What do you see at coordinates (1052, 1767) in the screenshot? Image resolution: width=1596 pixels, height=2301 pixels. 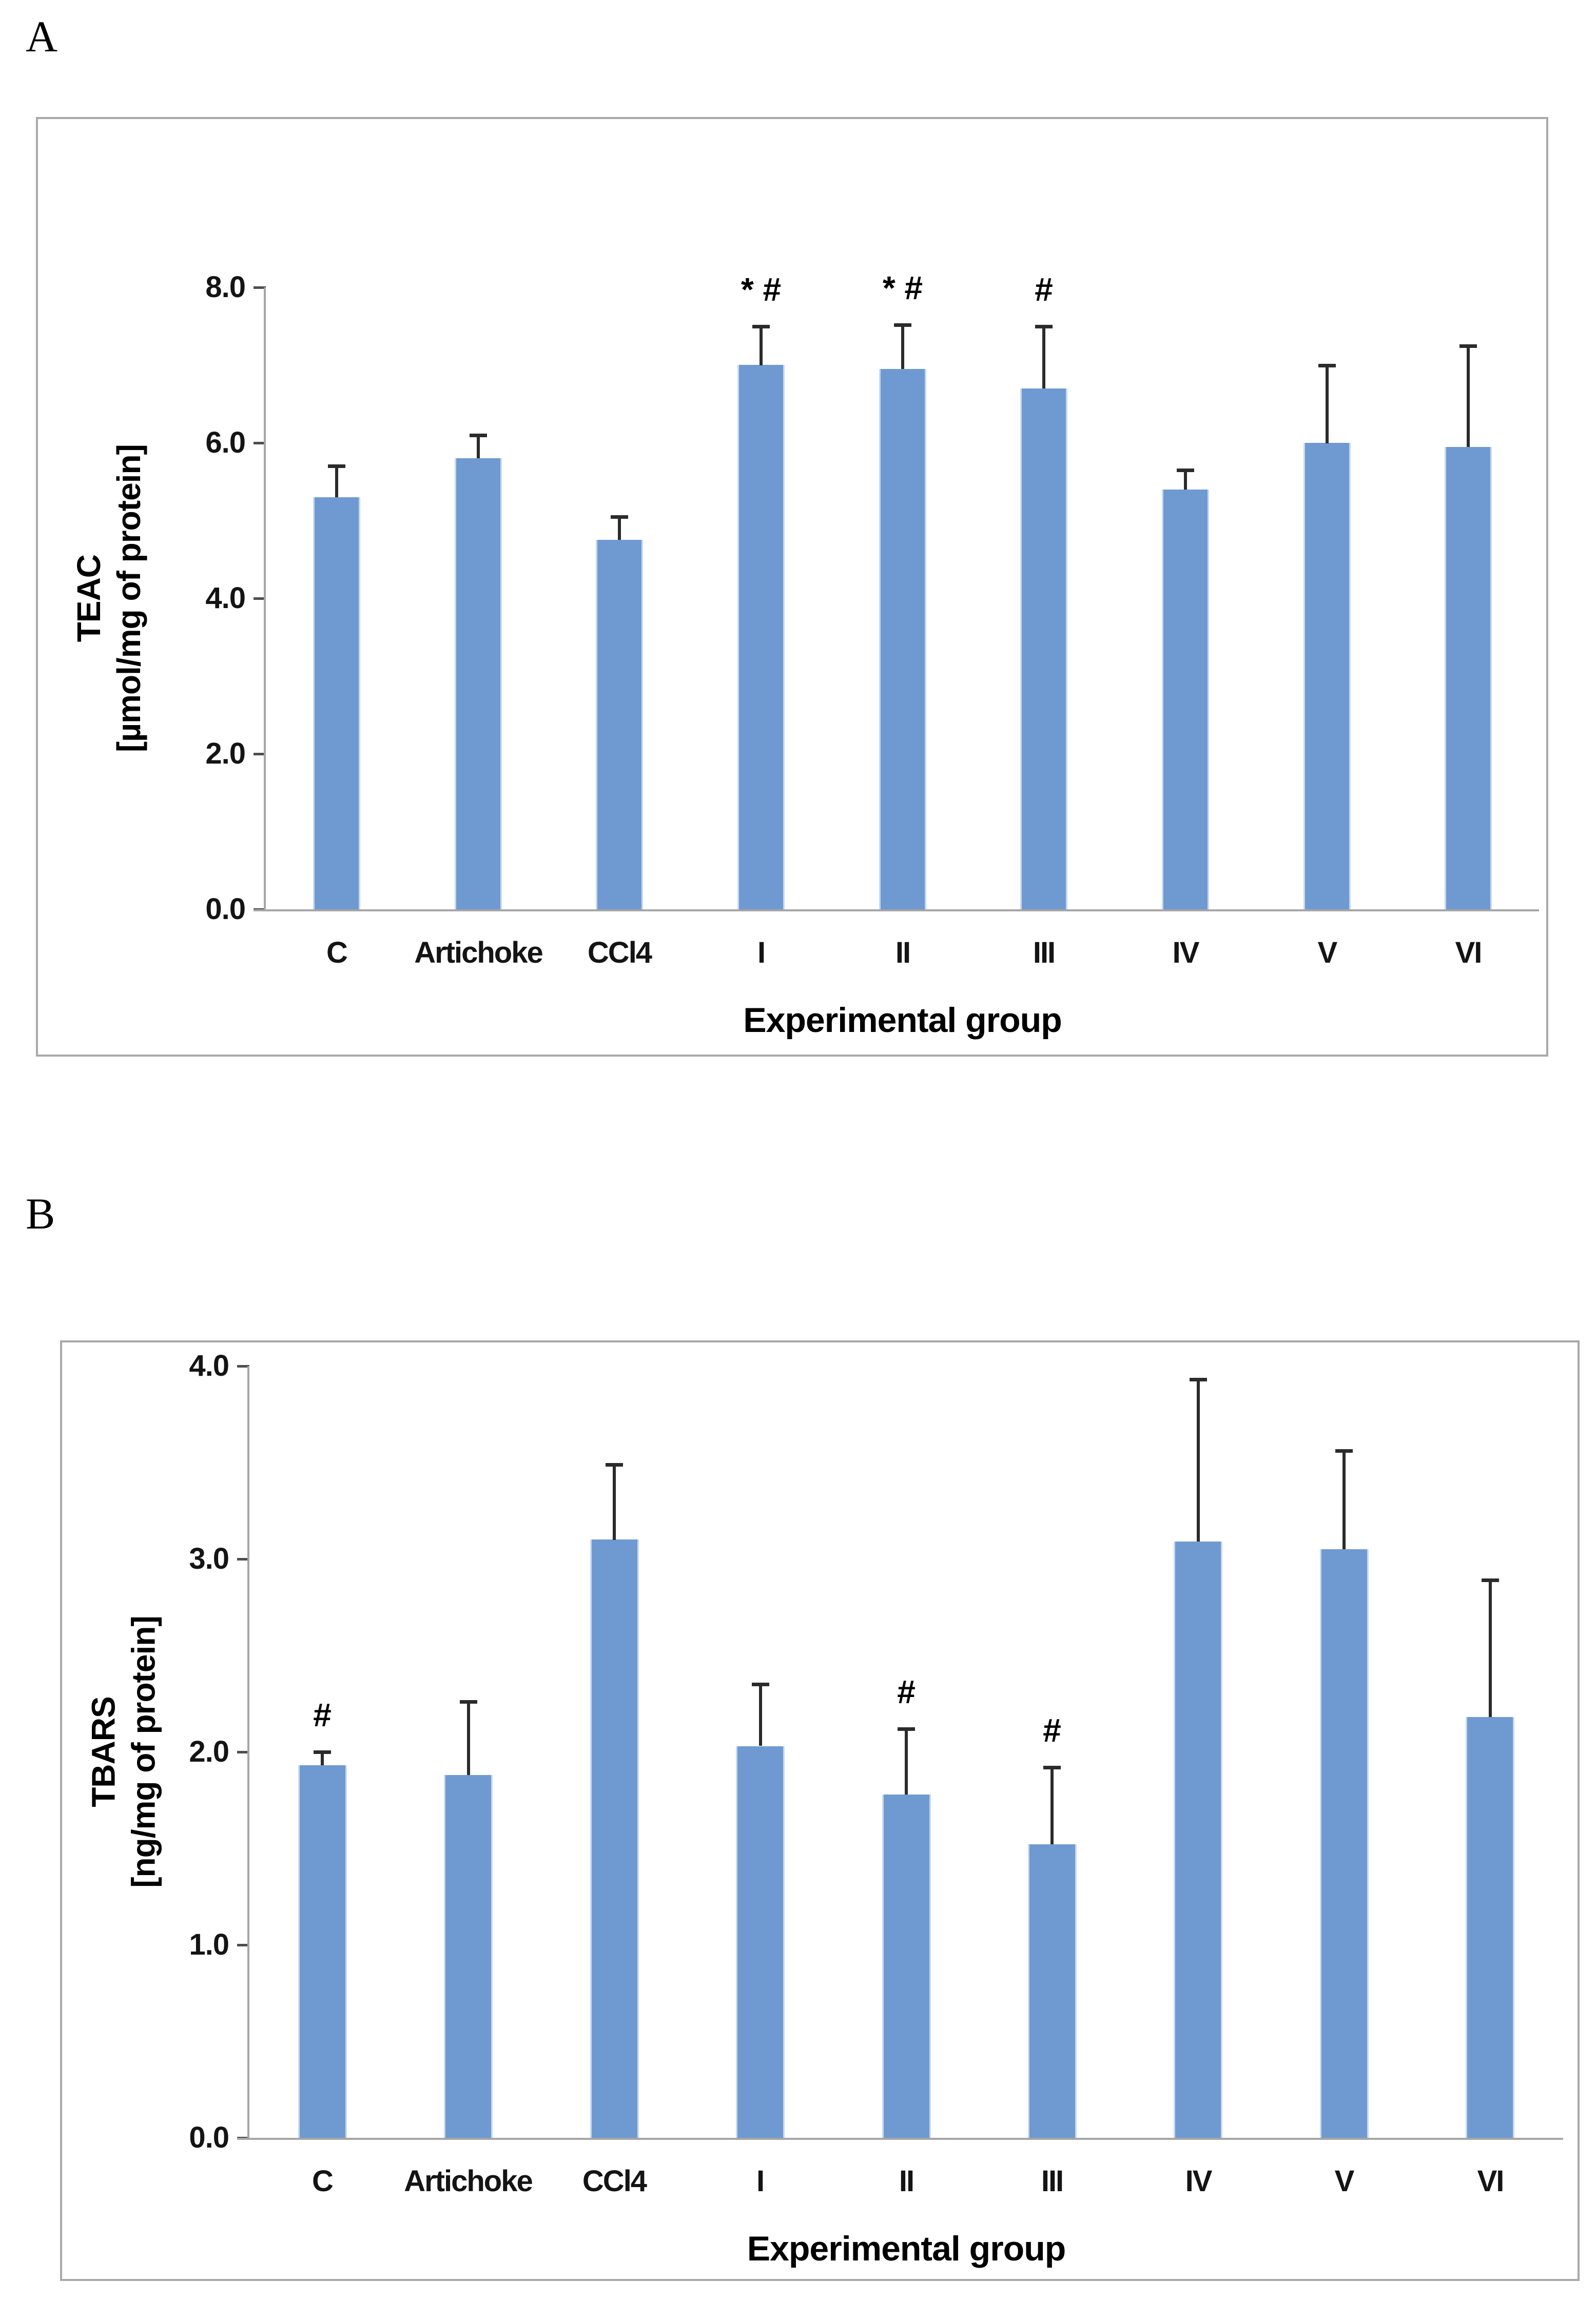 I see `error-bar-cap-III` at bounding box center [1052, 1767].